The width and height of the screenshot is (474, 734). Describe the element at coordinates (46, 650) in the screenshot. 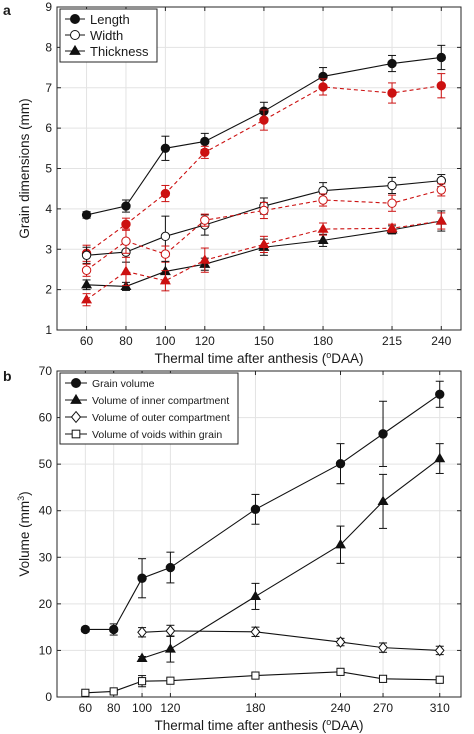

I see `y-tick-label: 10` at that location.